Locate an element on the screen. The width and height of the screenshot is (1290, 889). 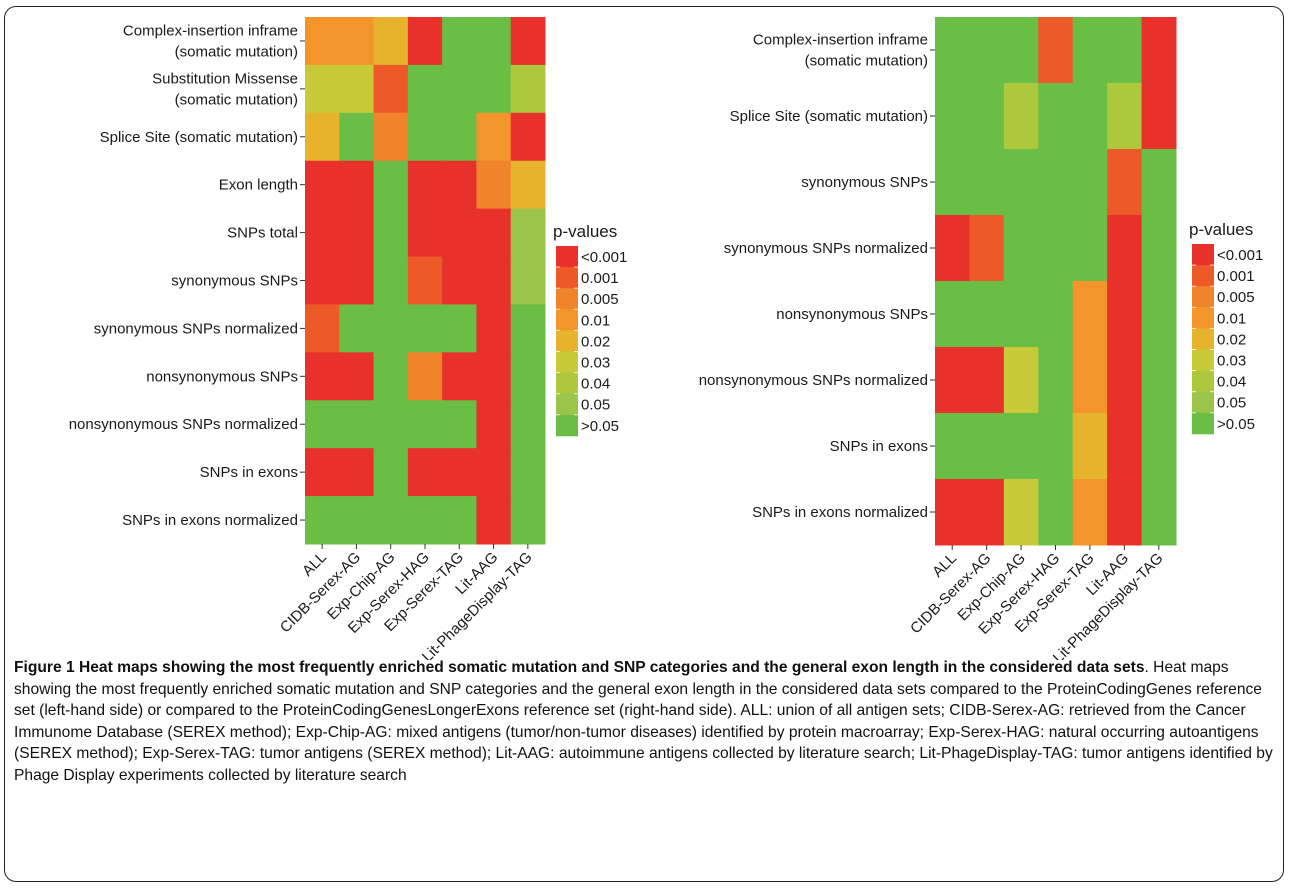
legend-label: 0.01 is located at coordinates (1231, 318).